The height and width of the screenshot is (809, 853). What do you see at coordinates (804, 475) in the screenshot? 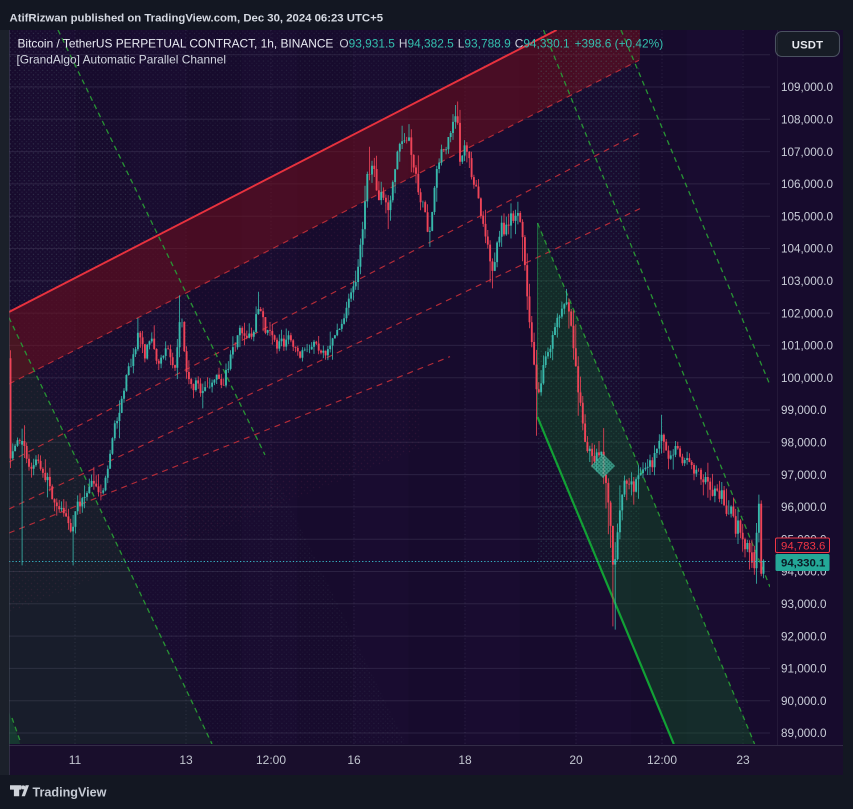
I see `svg-text: 97,000.0` at bounding box center [804, 475].